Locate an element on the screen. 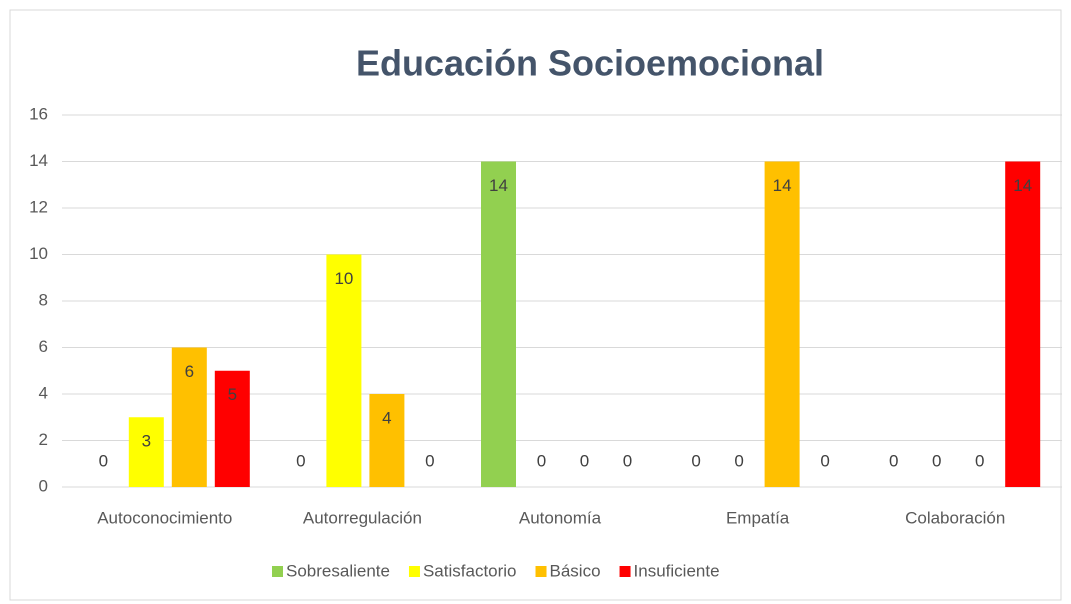  x-tick-label: Autonomía is located at coordinates (560, 517).